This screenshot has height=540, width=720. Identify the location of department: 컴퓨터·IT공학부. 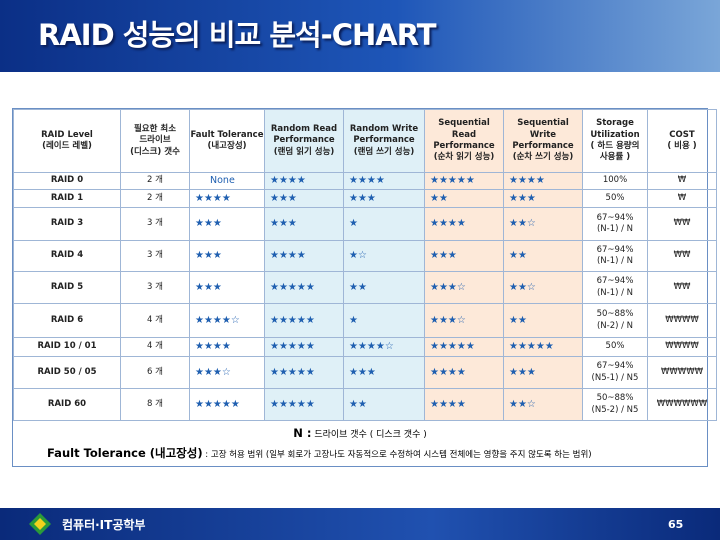
(104, 525).